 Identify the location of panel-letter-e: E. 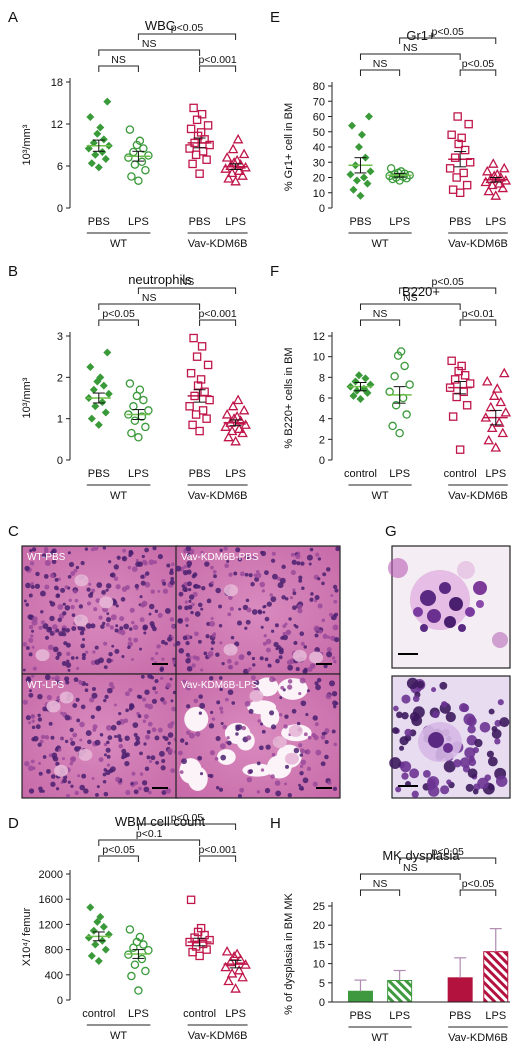
(275, 17).